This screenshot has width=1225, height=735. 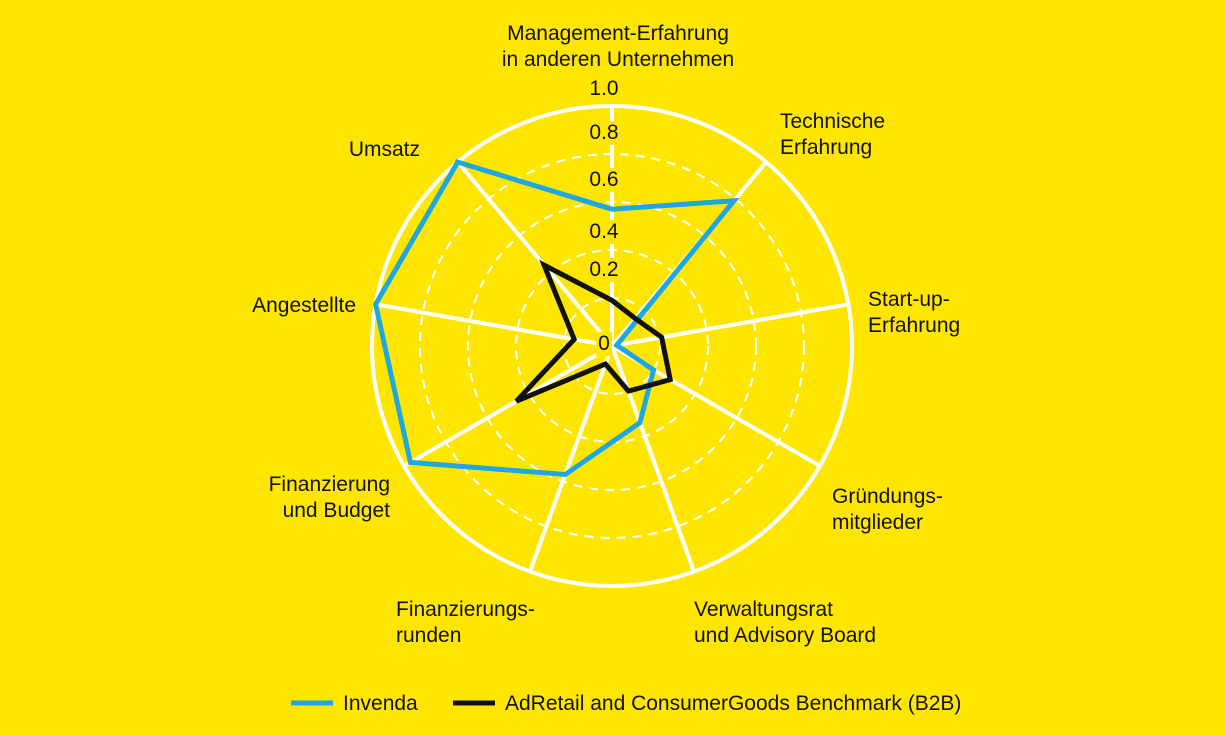 I want to click on axis-label-line: Verwaltungsrat, so click(x=763, y=609).